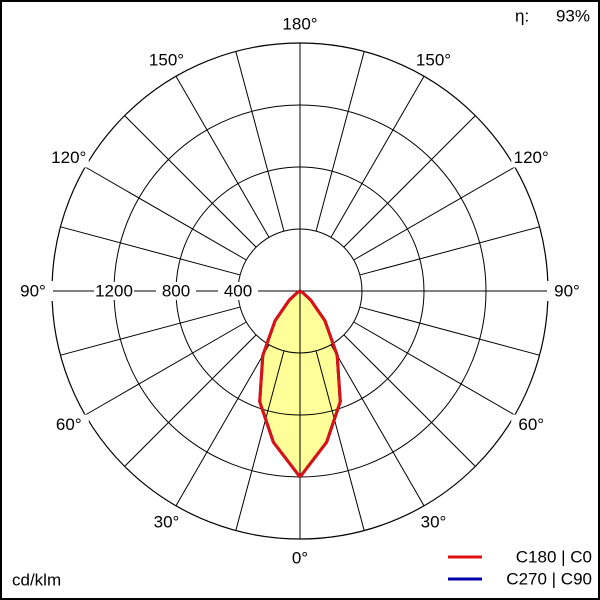 Image resolution: width=600 pixels, height=600 pixels. I want to click on r-tick-label: 400, so click(238, 290).